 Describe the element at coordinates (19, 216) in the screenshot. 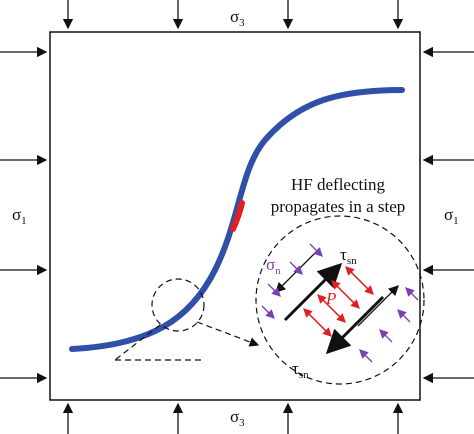

I see `sigma1-left: σ1` at that location.